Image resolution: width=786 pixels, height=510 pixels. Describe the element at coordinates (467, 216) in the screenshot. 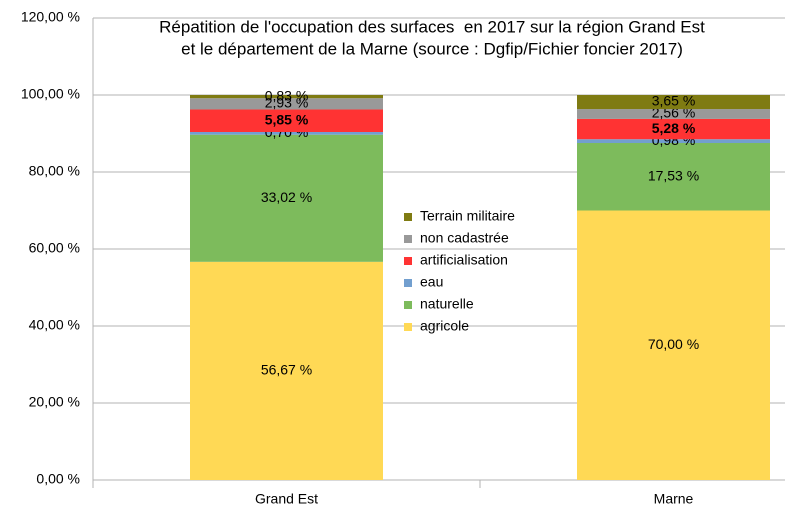

I see `legend-label: Terrain militaire` at that location.